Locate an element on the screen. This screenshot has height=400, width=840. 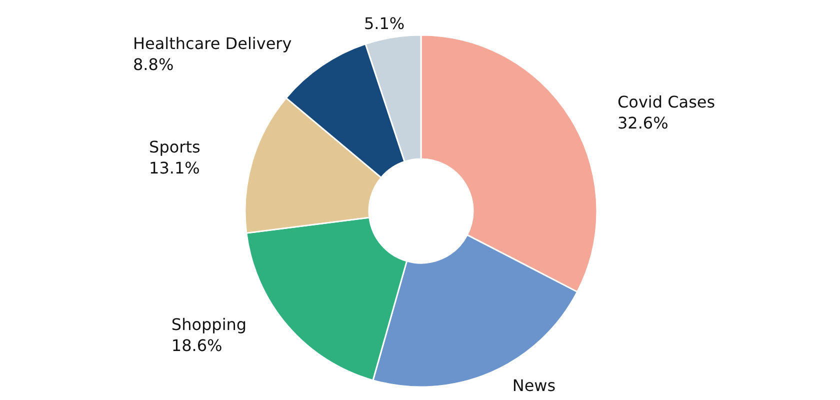
data-label: 5.1% is located at coordinates (384, 24).